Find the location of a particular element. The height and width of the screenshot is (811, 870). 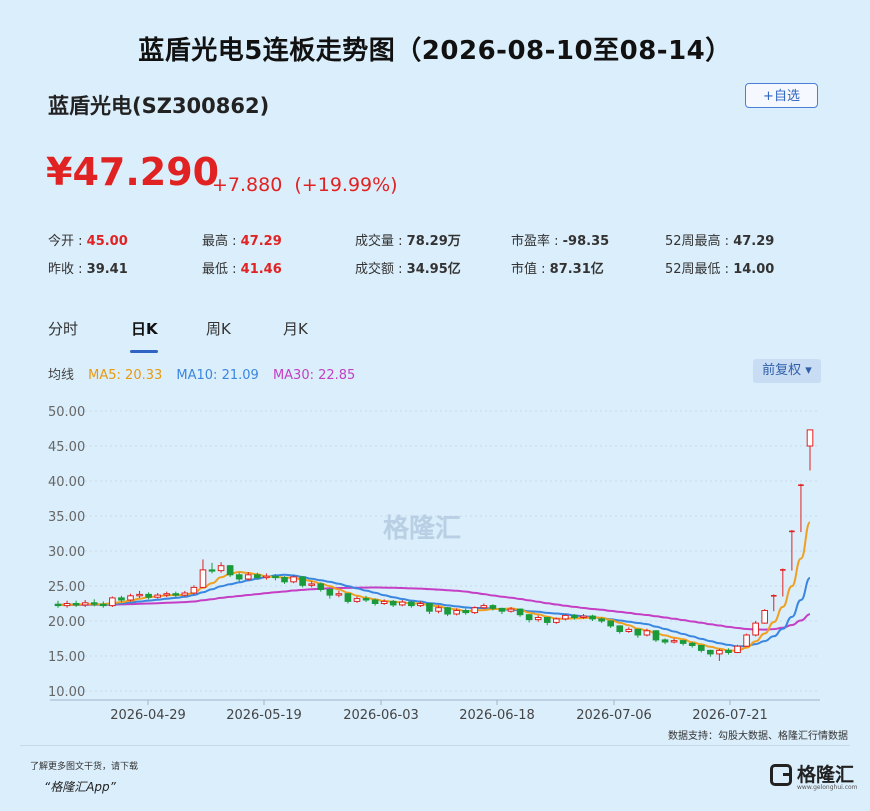

stat-volume-value: 78.29万 is located at coordinates (433, 241).